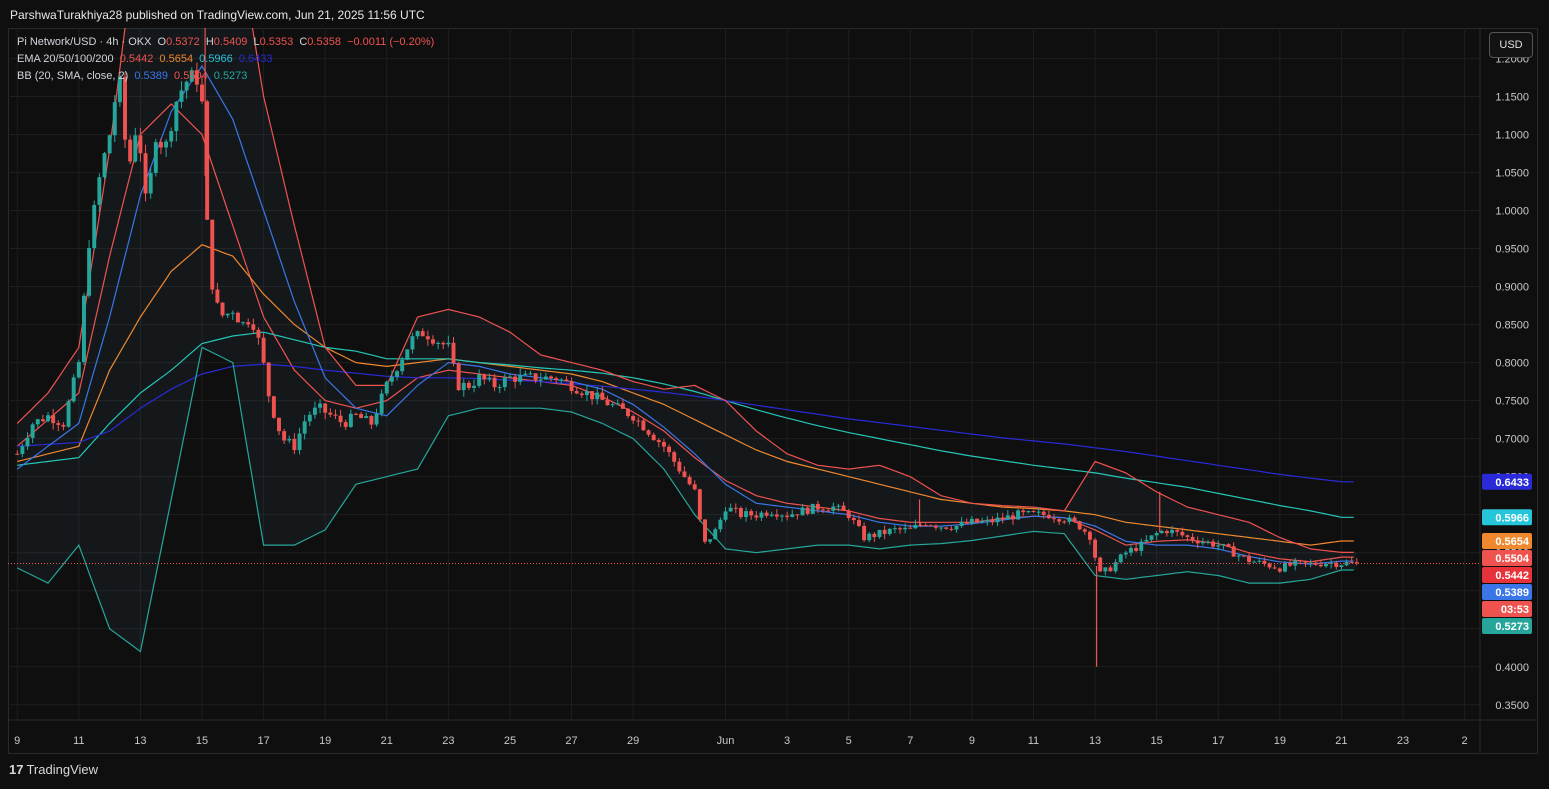 This screenshot has height=789, width=1549. Describe the element at coordinates (162, 42) in the screenshot. I see `open-label: O` at that location.